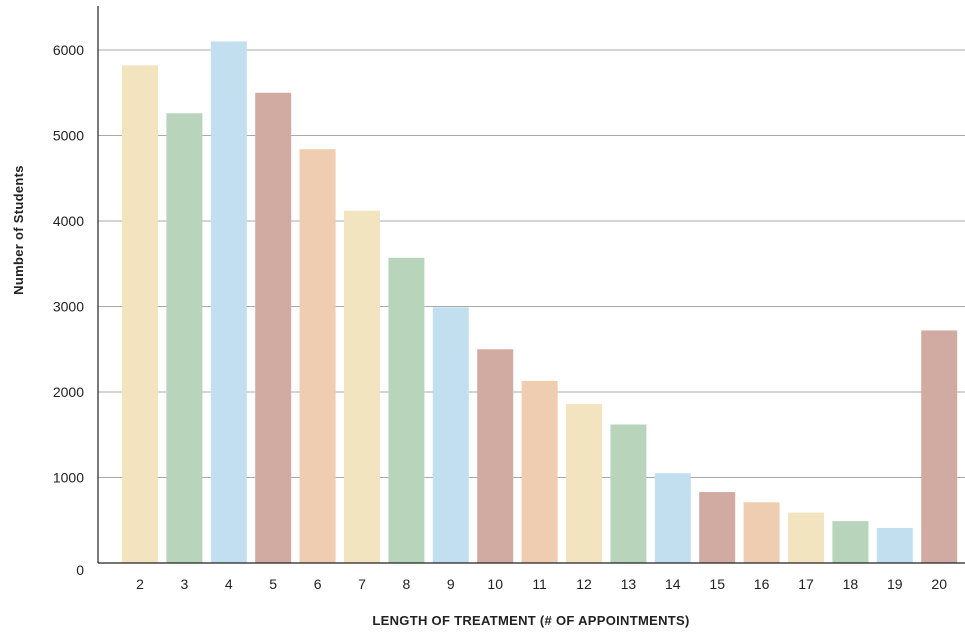 This screenshot has width=965, height=633. I want to click on x-tick-label: 4, so click(229, 584).